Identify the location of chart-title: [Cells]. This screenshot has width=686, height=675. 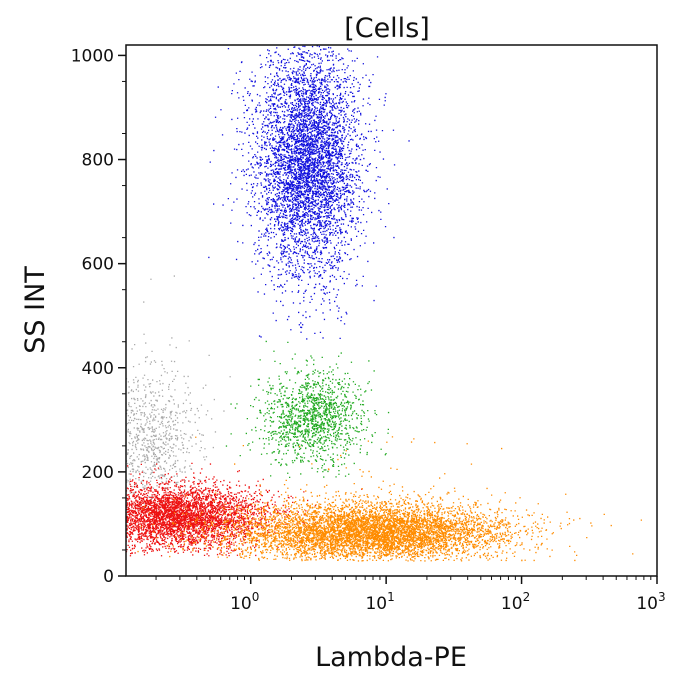
(387, 28).